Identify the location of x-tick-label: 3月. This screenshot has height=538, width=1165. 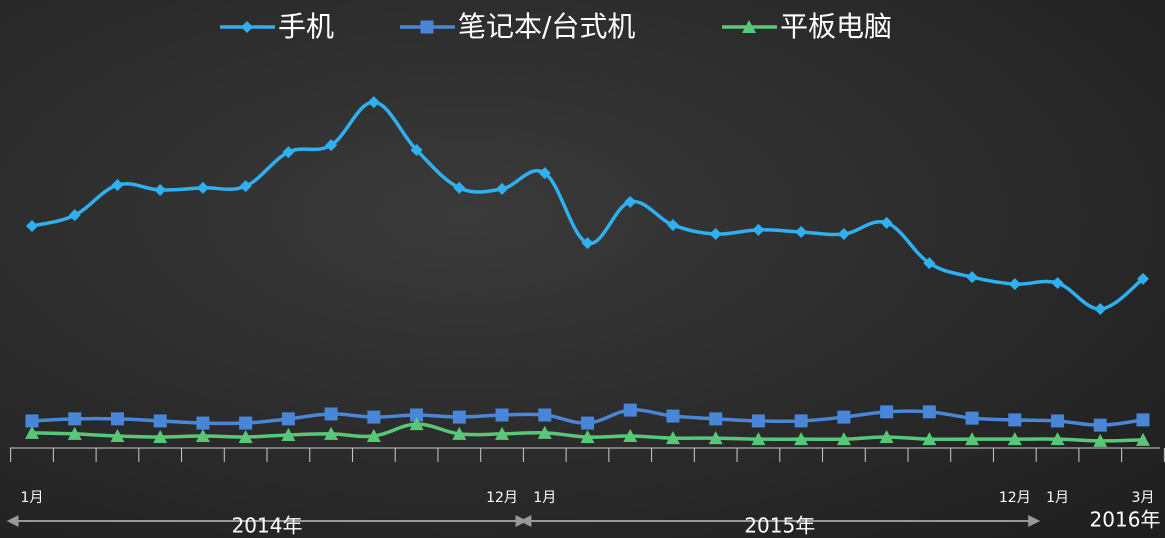
(1143, 498).